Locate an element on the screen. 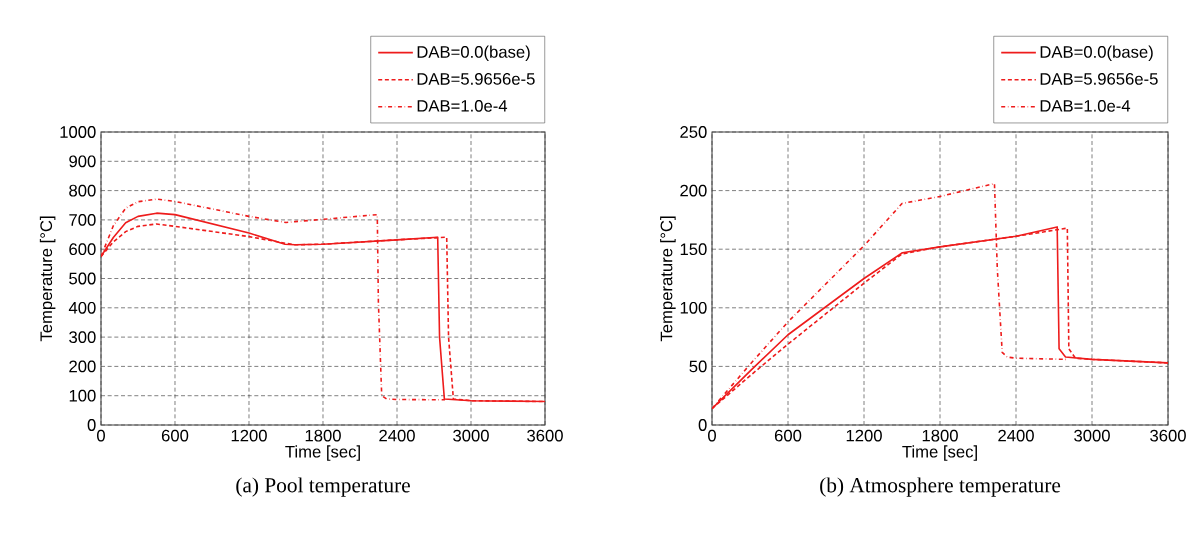  y-tick-label: 900 is located at coordinates (82, 161).